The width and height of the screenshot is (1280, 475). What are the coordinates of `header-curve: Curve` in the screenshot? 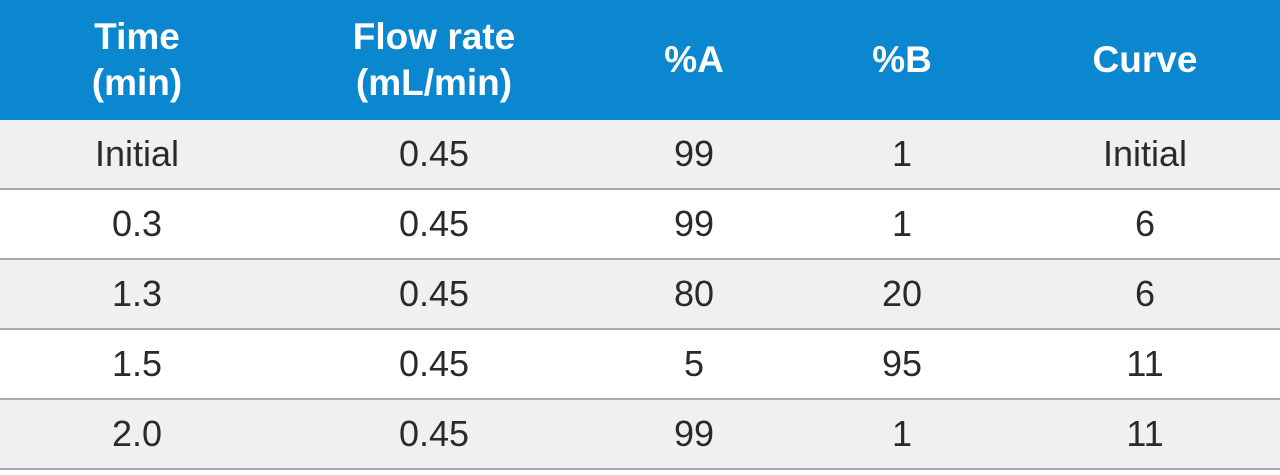 It's located at (1145, 59).